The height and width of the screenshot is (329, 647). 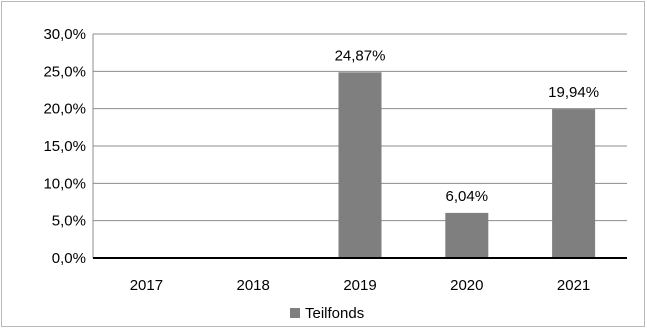 I want to click on data-label-2021: 19,94%, so click(x=573, y=92).